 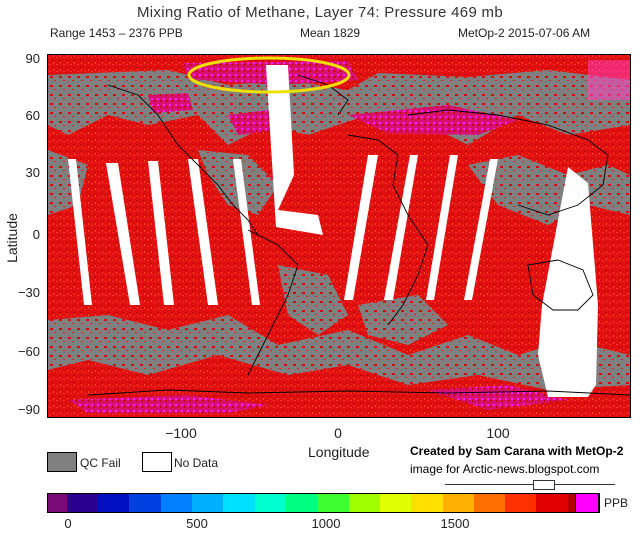 What do you see at coordinates (616, 503) in the screenshot?
I see `colorbar-unit: PPB` at bounding box center [616, 503].